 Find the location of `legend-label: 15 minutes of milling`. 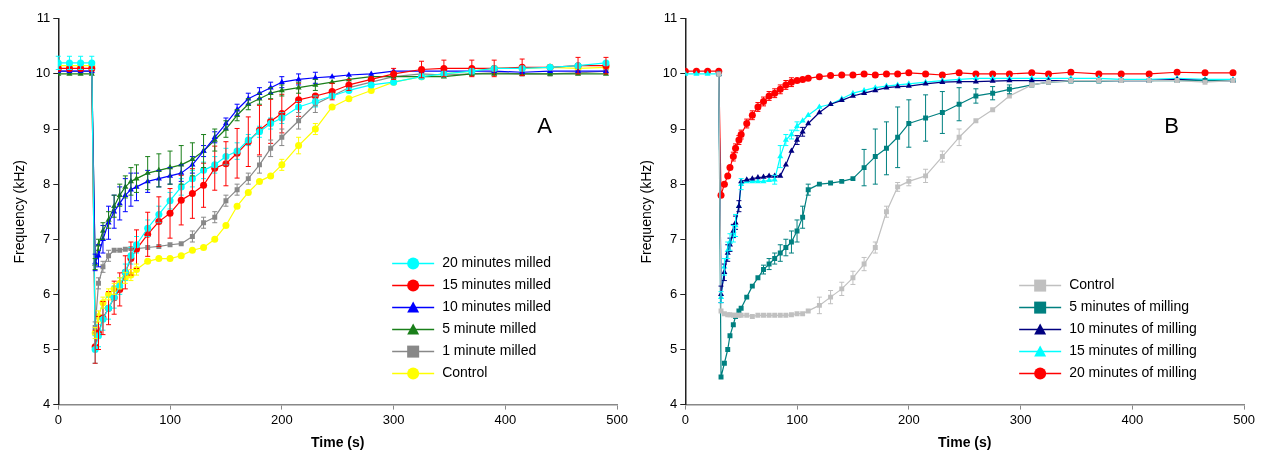

legend-label: 15 minutes of milling is located at coordinates (1133, 350).